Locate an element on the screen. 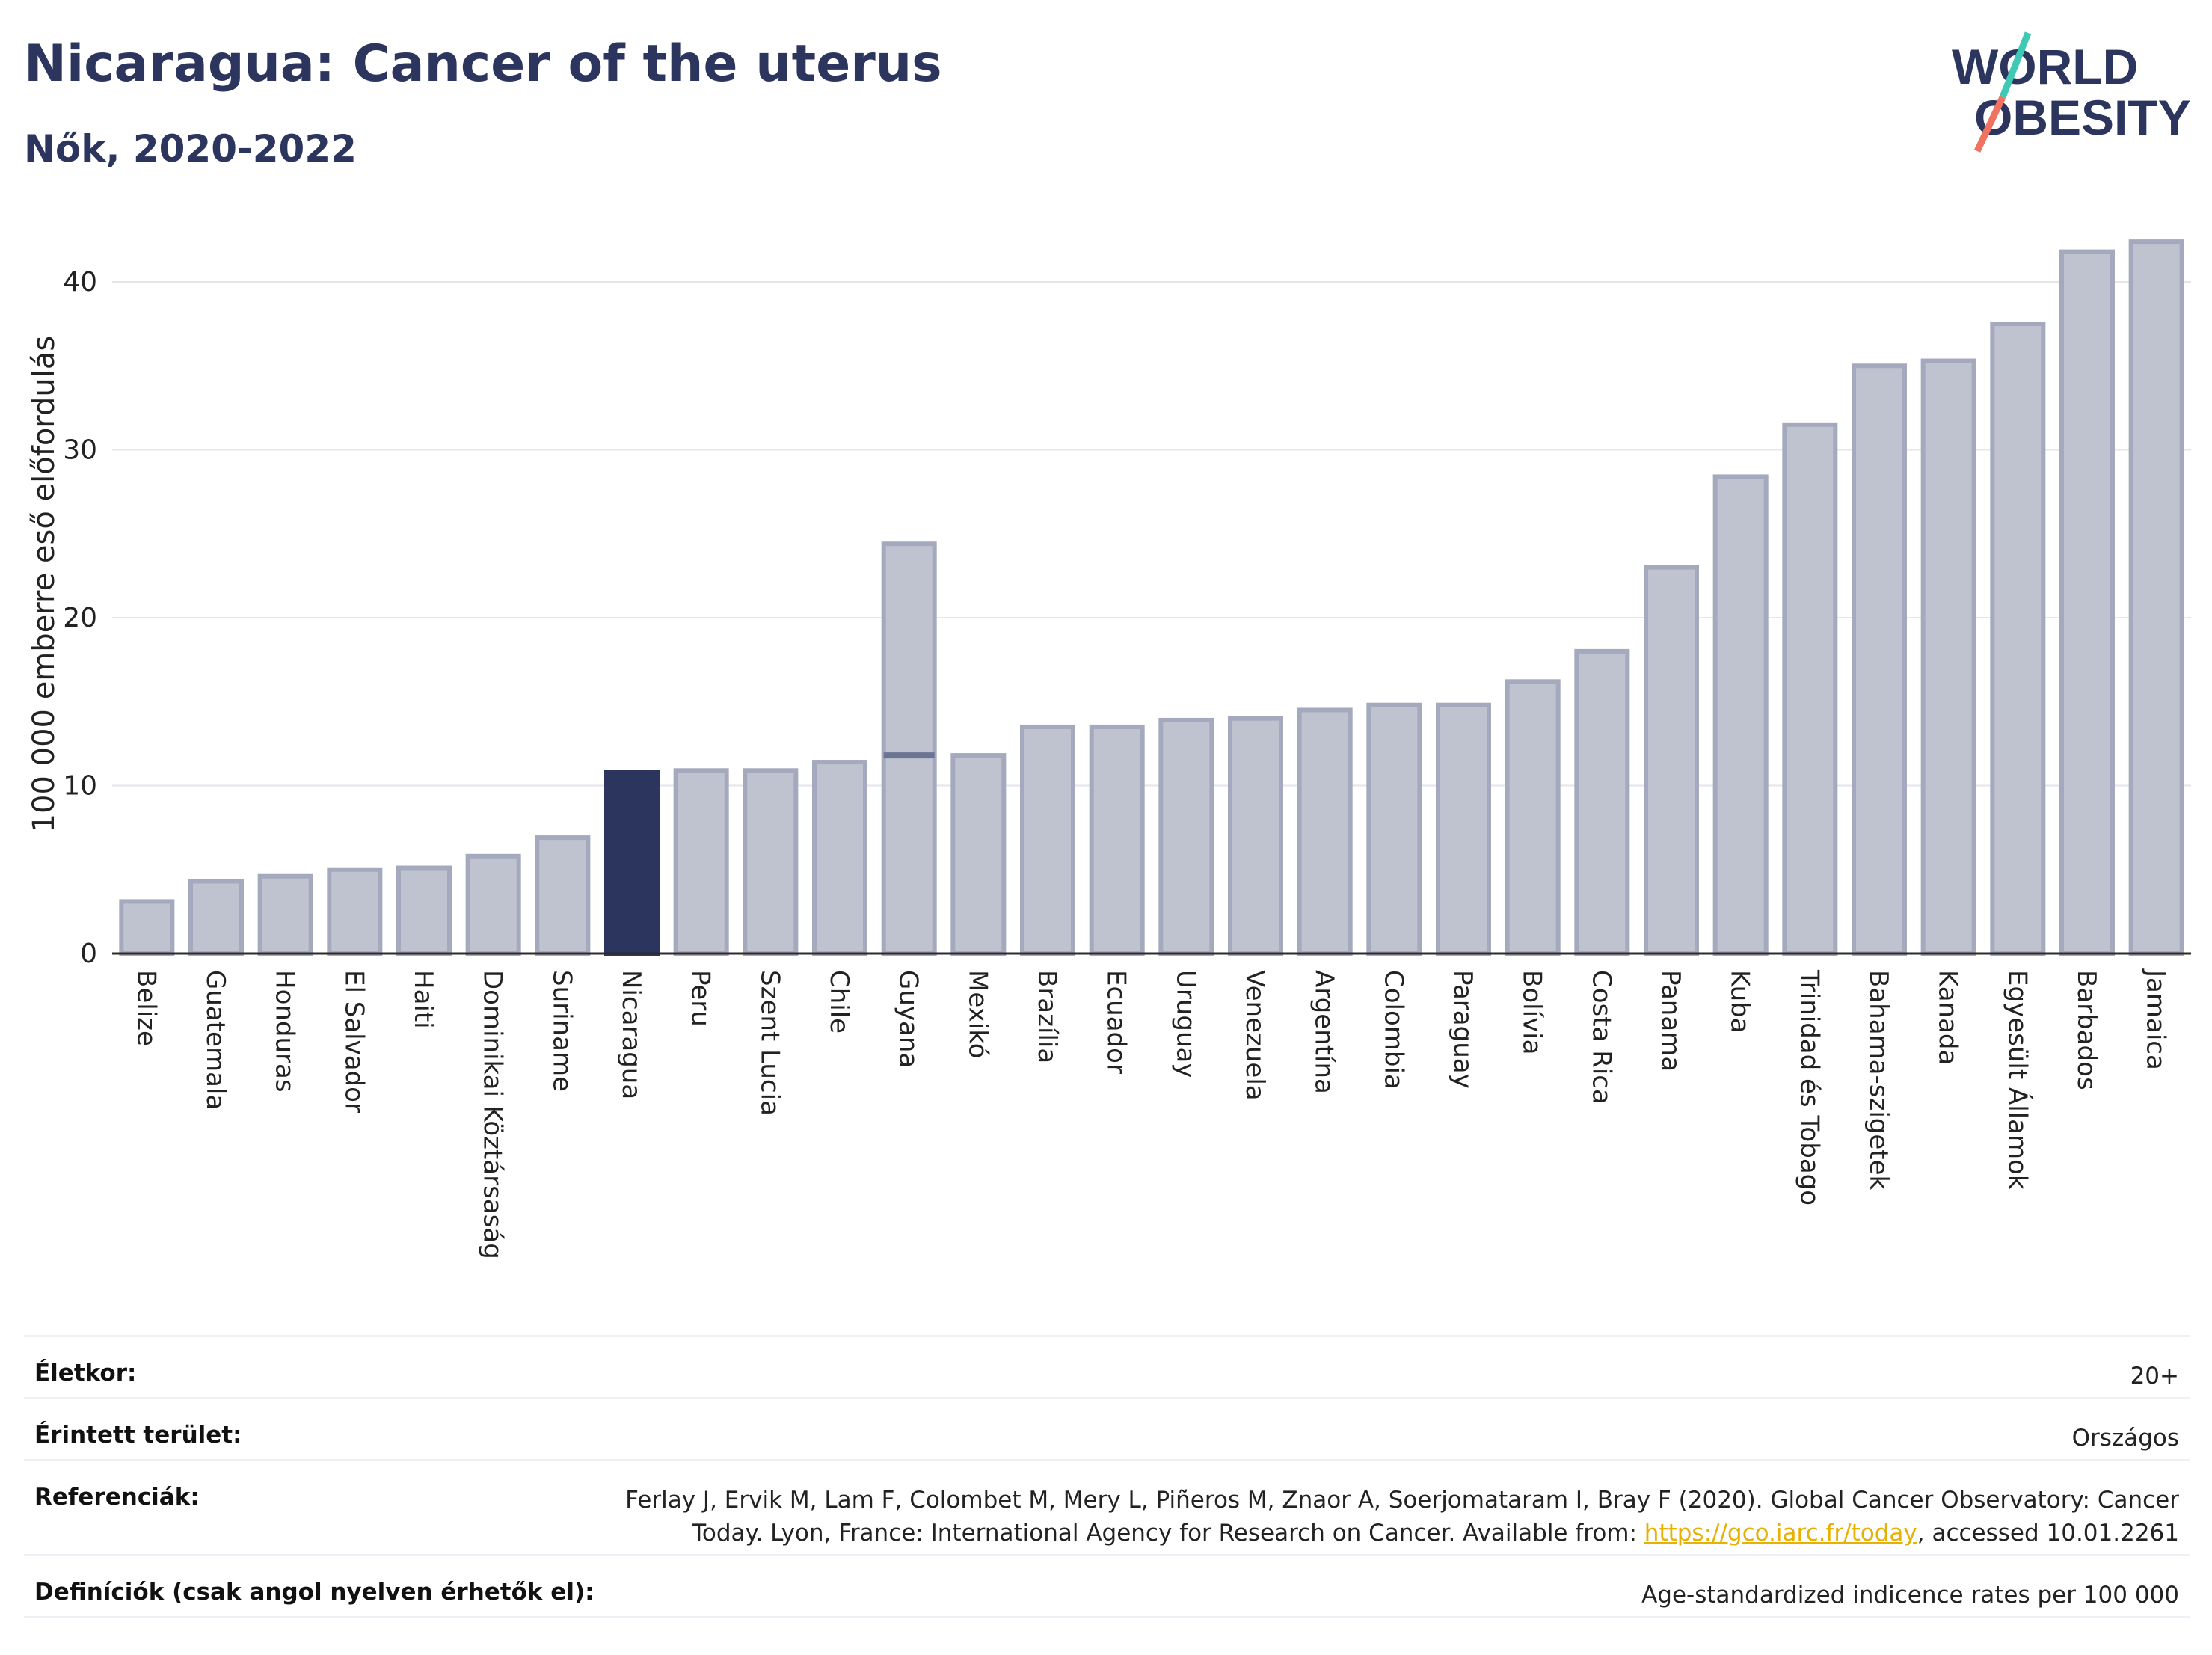  y-axis-title: 100 000 emberre eső előfordulás is located at coordinates (44, 584).